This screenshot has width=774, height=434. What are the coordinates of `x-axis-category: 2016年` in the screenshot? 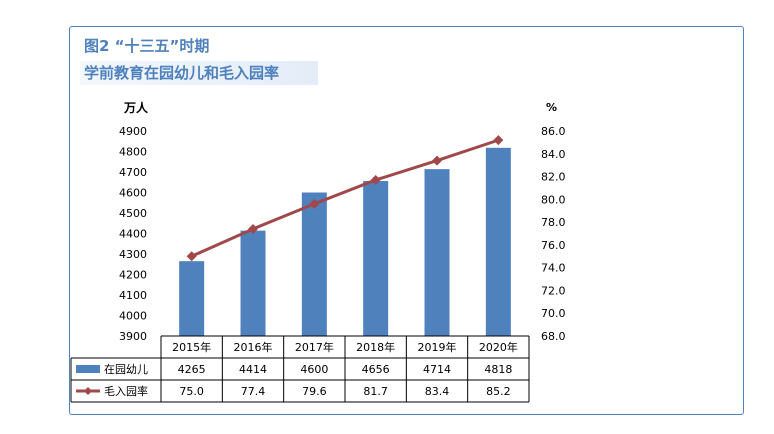 It's located at (253, 347).